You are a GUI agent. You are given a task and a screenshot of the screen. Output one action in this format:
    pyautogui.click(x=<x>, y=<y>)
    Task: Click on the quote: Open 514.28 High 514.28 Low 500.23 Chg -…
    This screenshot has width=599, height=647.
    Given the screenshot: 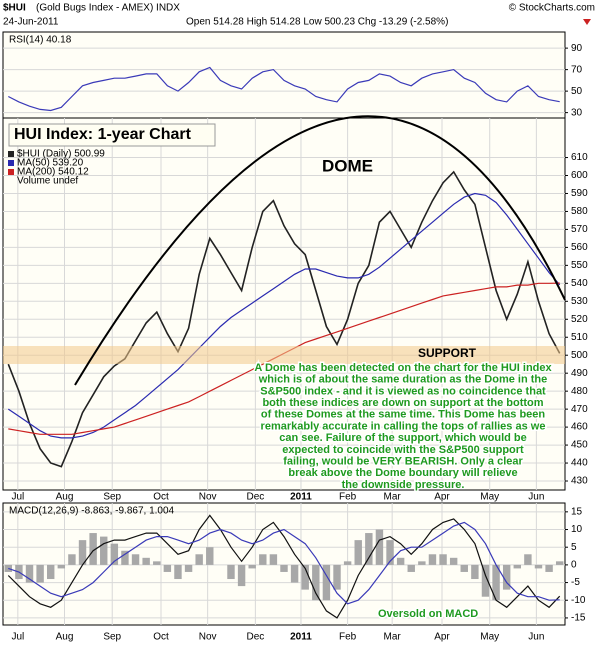 What is the action you would take?
    pyautogui.click(x=317, y=22)
    